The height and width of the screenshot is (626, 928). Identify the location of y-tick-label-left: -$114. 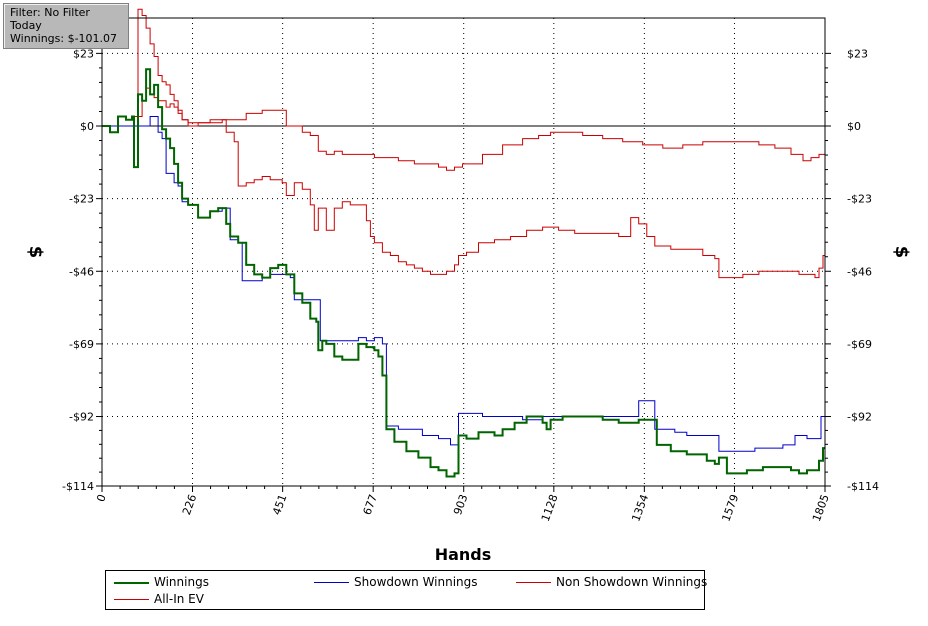
(78, 486).